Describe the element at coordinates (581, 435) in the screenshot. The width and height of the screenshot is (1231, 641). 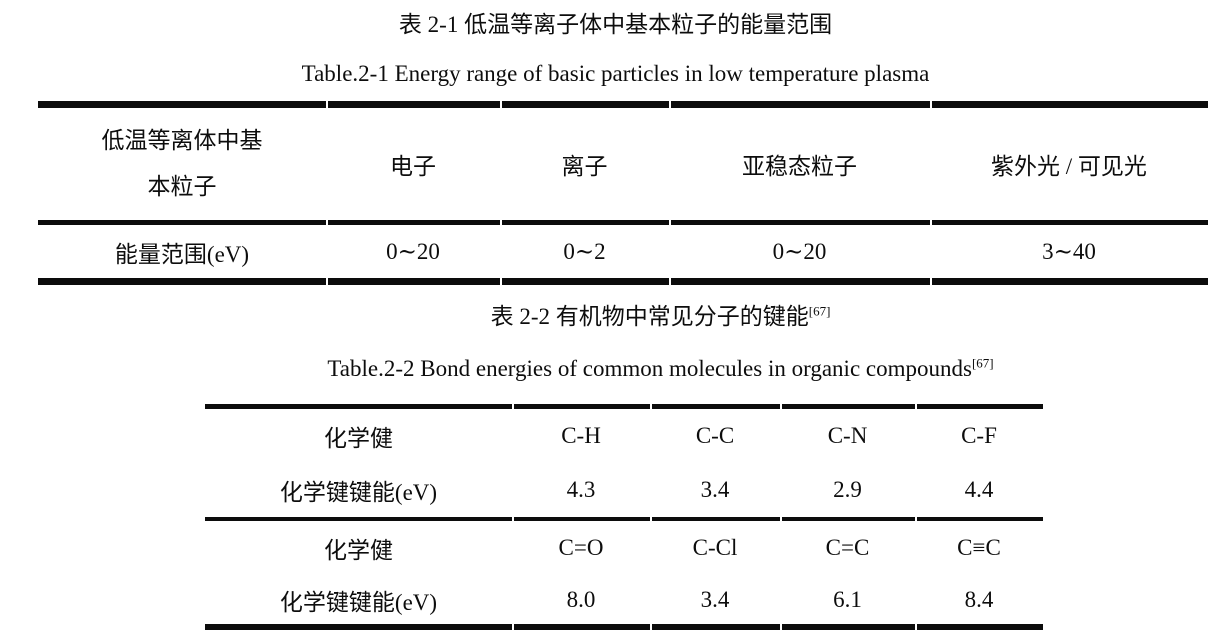
I see `table2-bond-cell: C-H` at that location.